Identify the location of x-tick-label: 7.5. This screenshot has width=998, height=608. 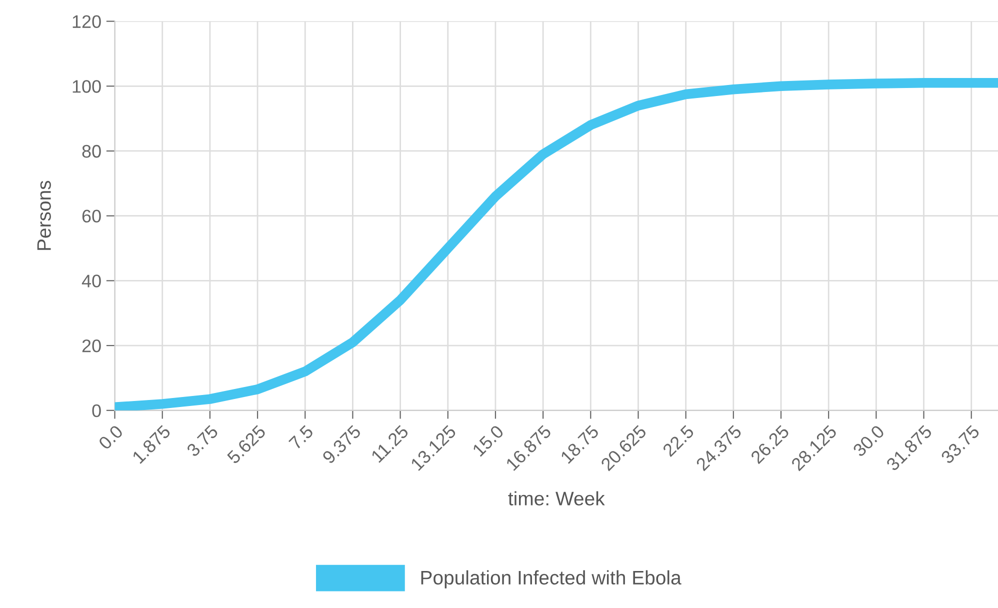
(301, 437).